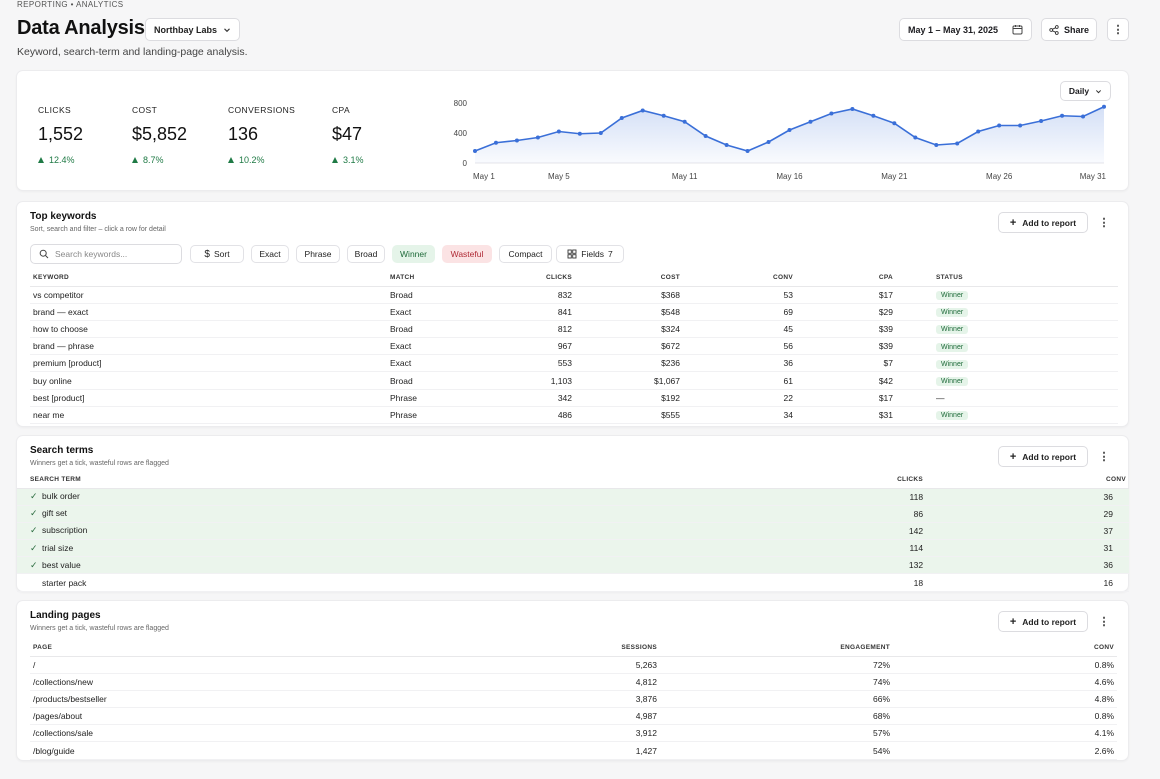 This screenshot has height=779, width=1160. What do you see at coordinates (573, 733) in the screenshot?
I see `table-row: /collections/sale 3,912 57% 4.1%` at bounding box center [573, 733].